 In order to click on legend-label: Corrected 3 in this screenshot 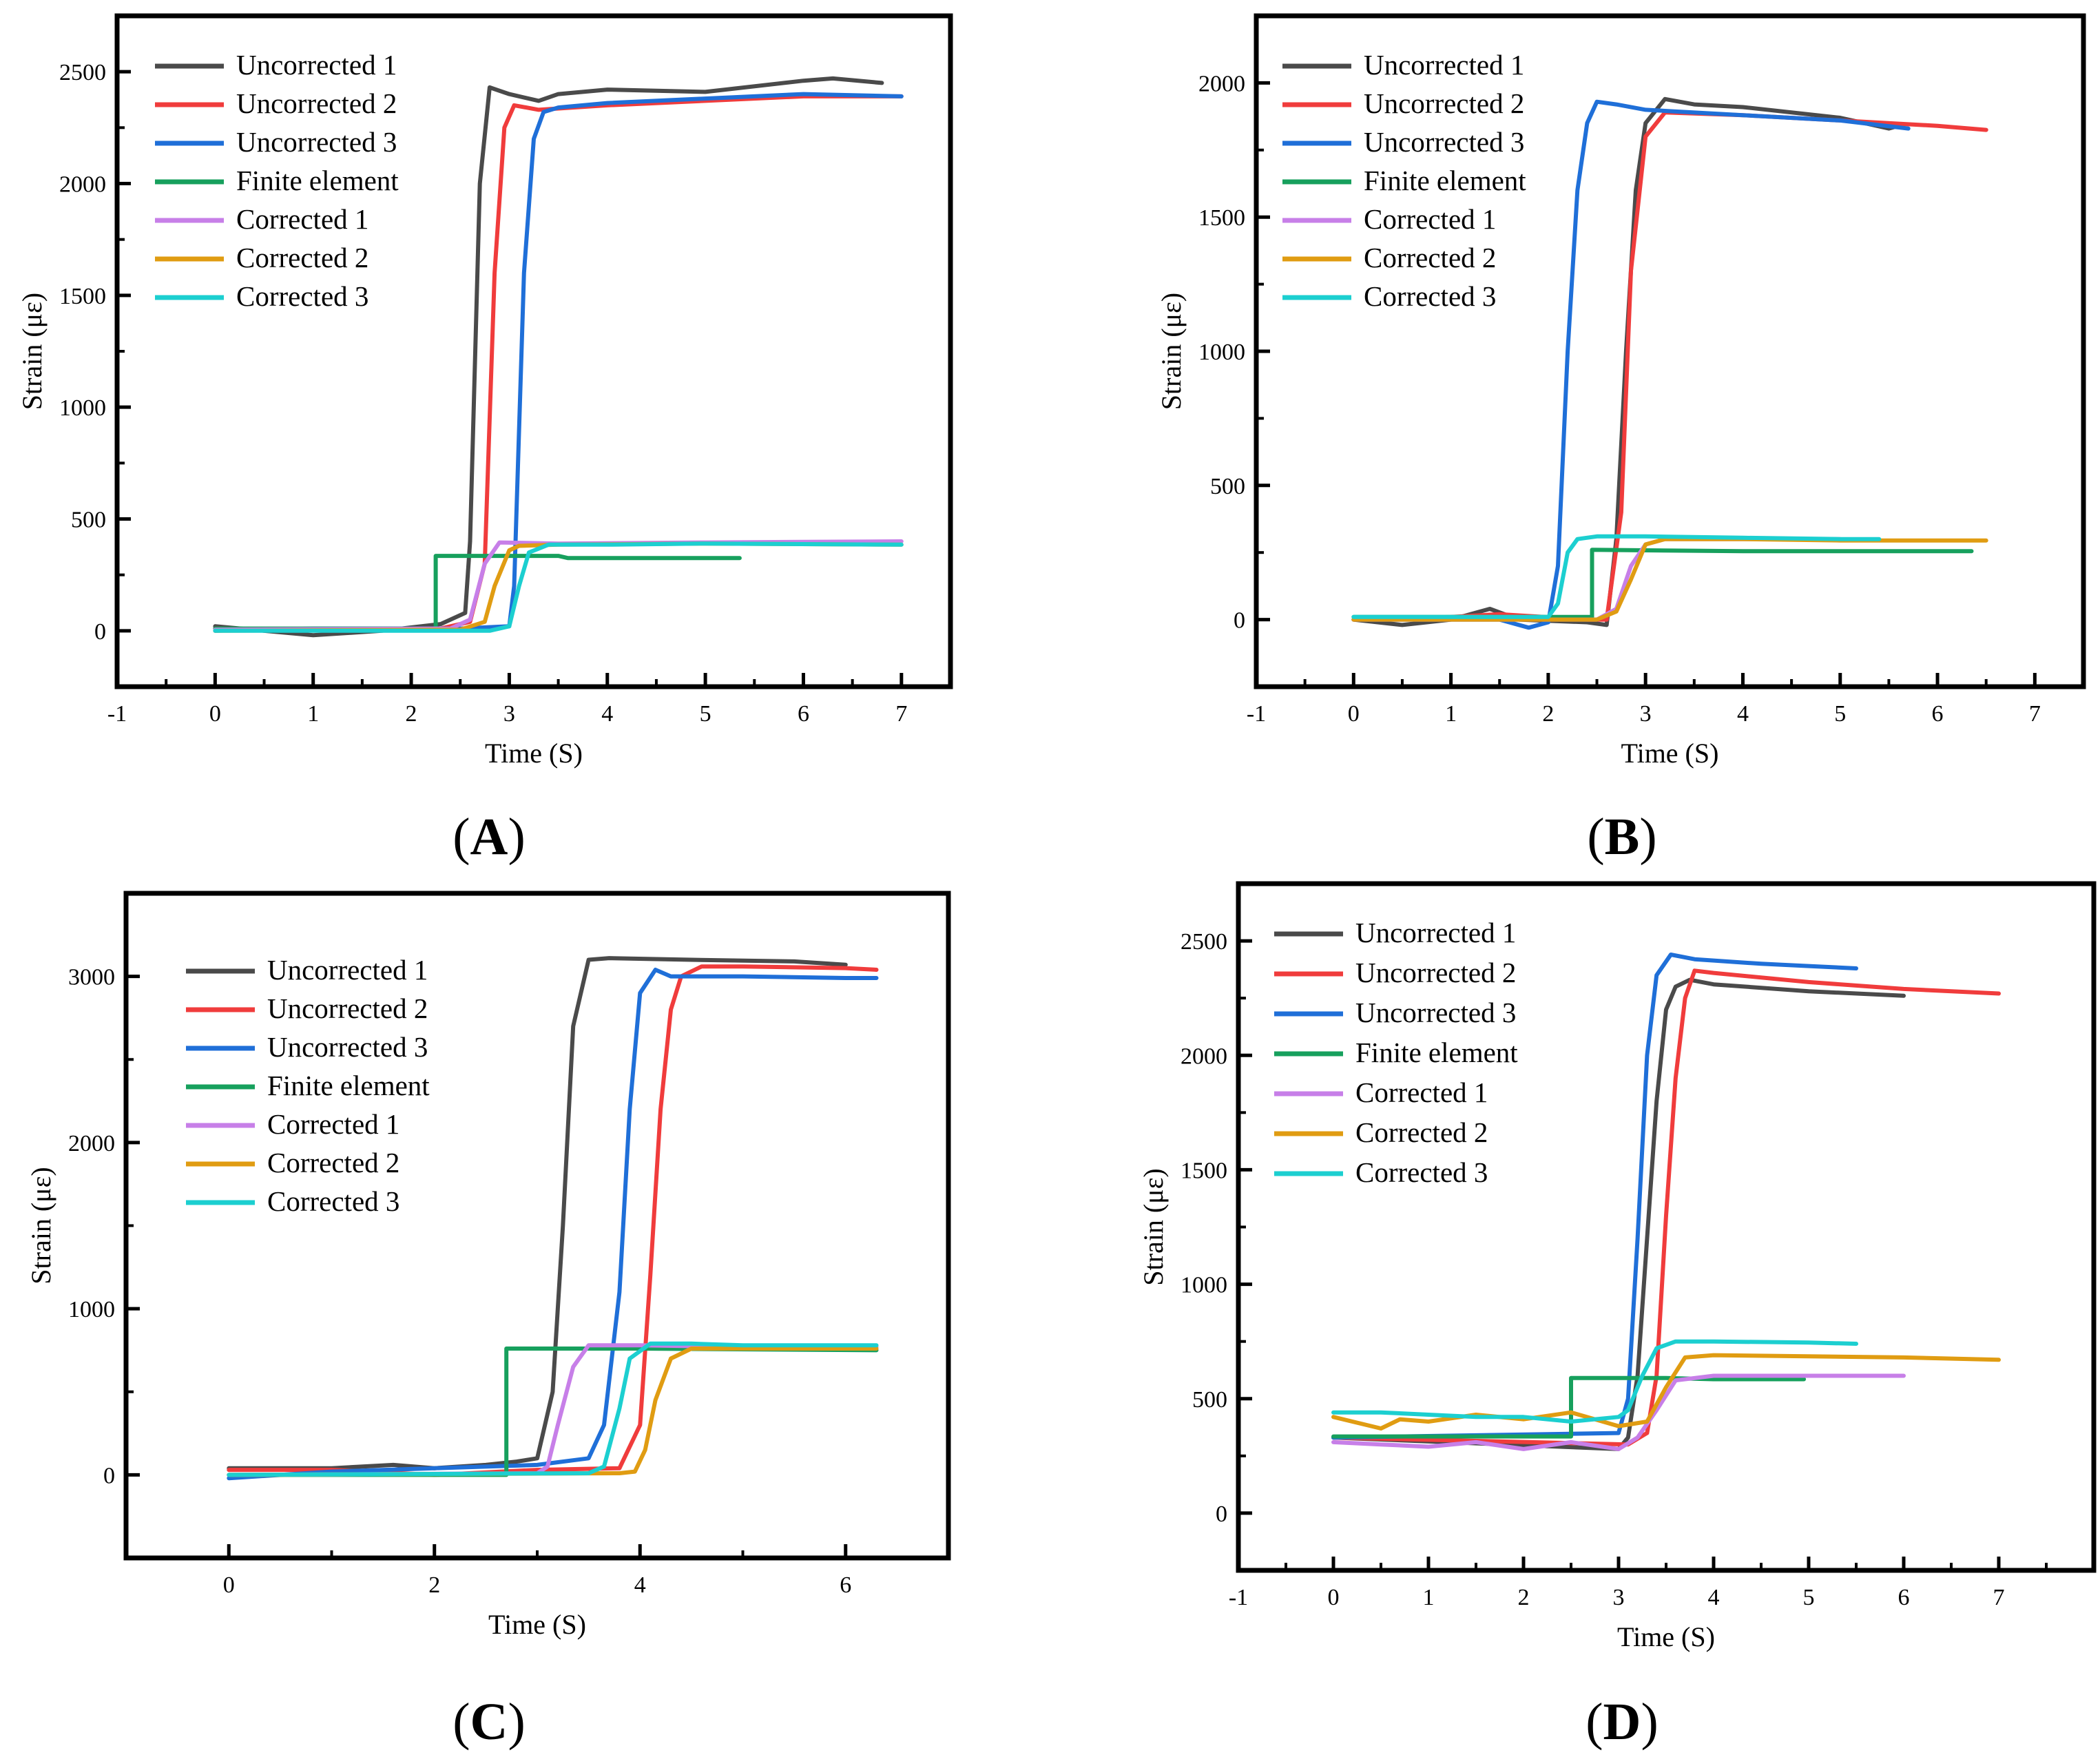, I will do `click(1430, 296)`.